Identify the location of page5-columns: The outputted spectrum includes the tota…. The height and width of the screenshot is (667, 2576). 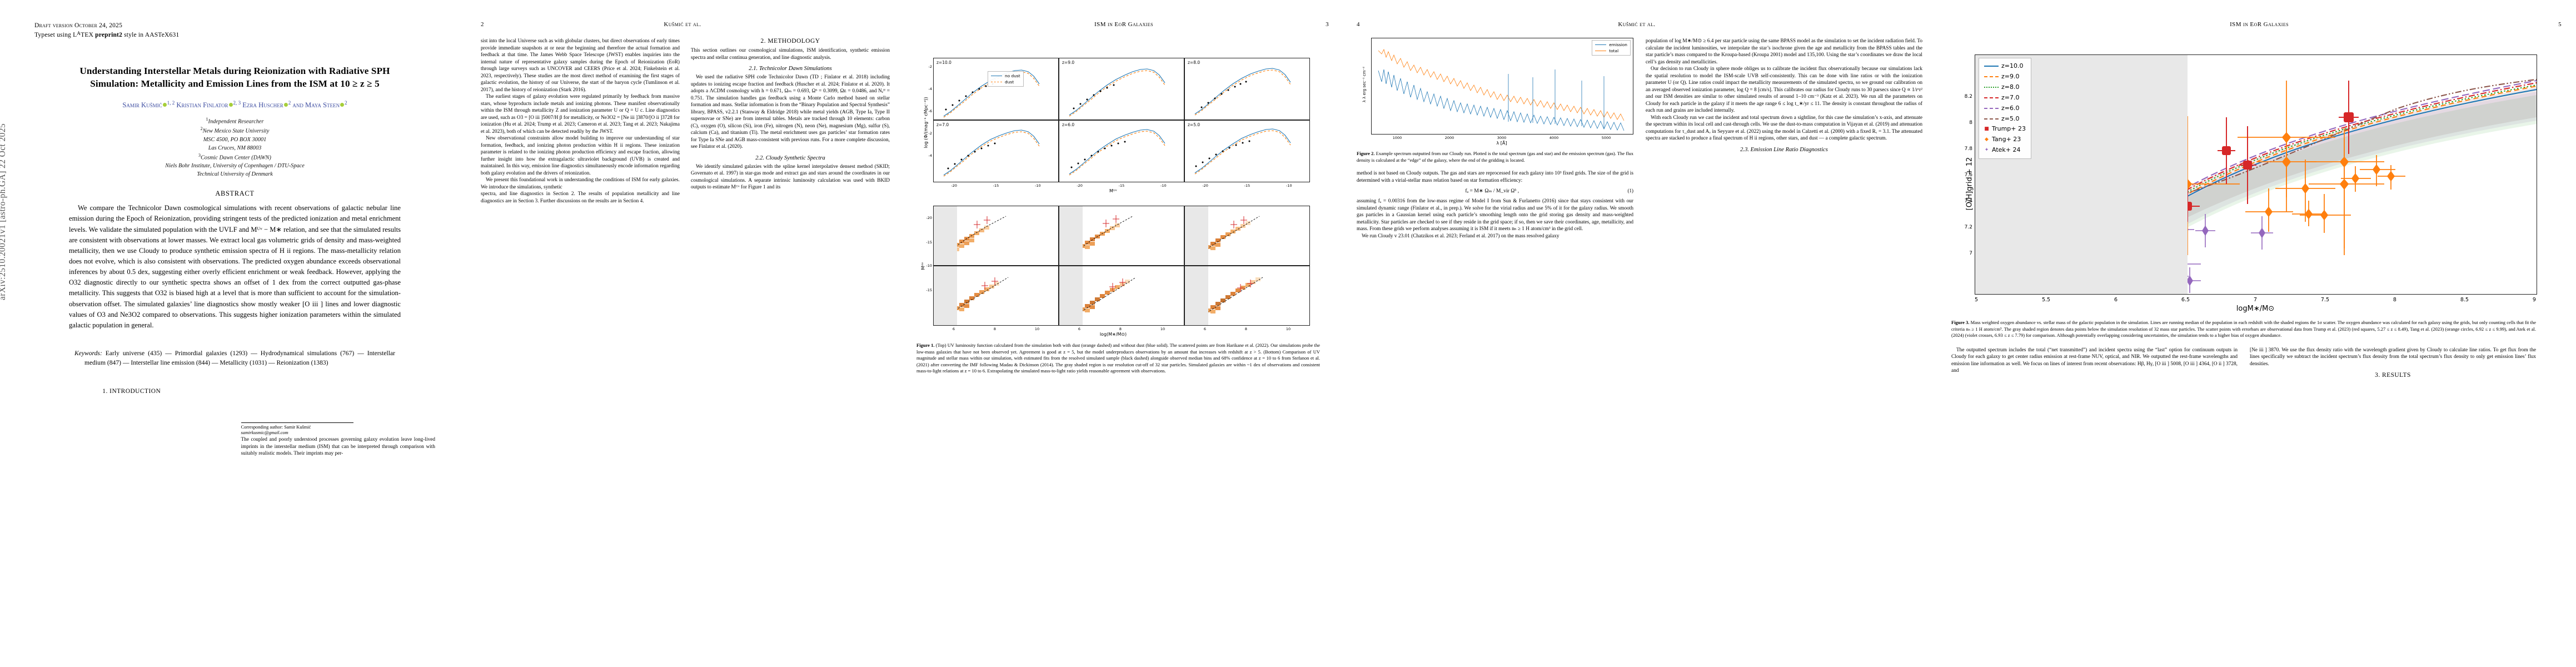
(2256, 364).